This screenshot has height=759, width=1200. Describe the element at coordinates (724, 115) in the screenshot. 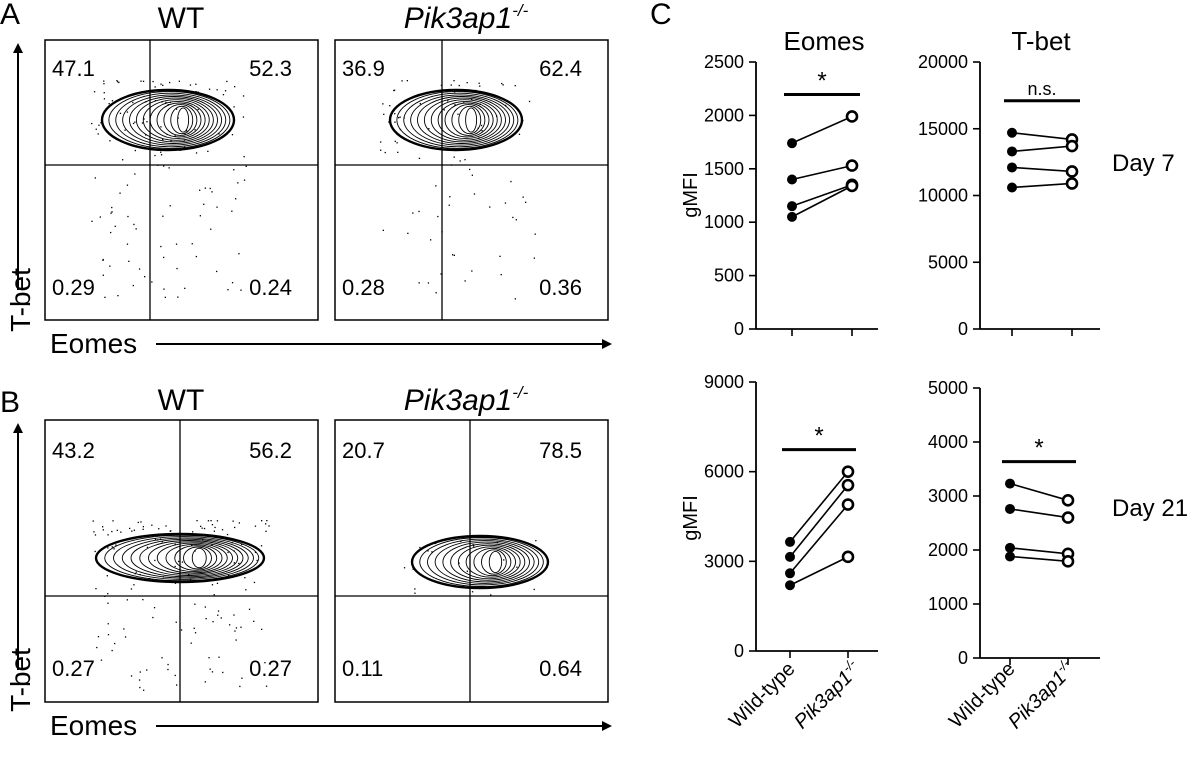

I see `y-tick-label: 2000` at that location.